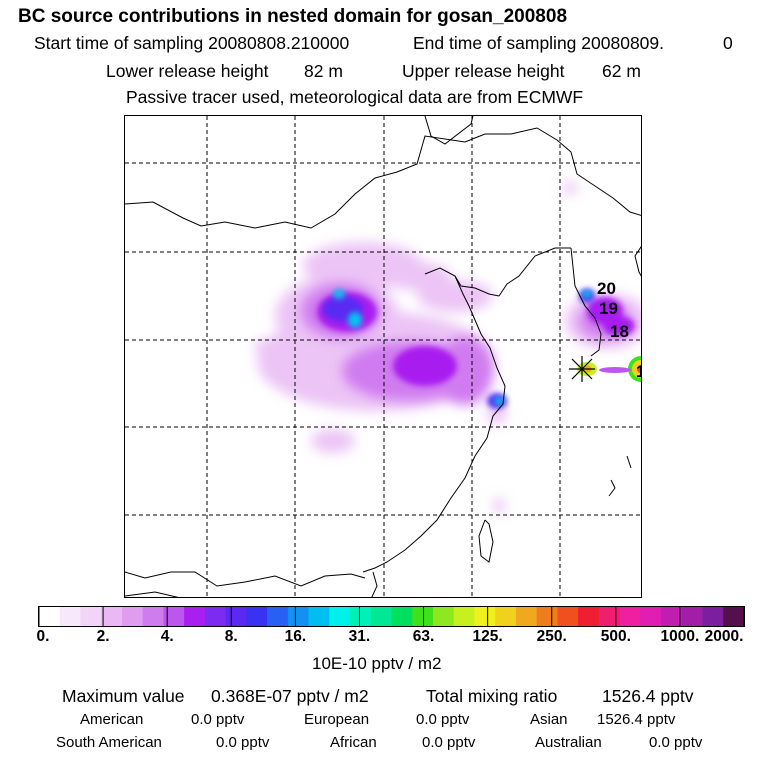 This screenshot has height=768, width=768. I want to click on source-label: 18, so click(619, 331).